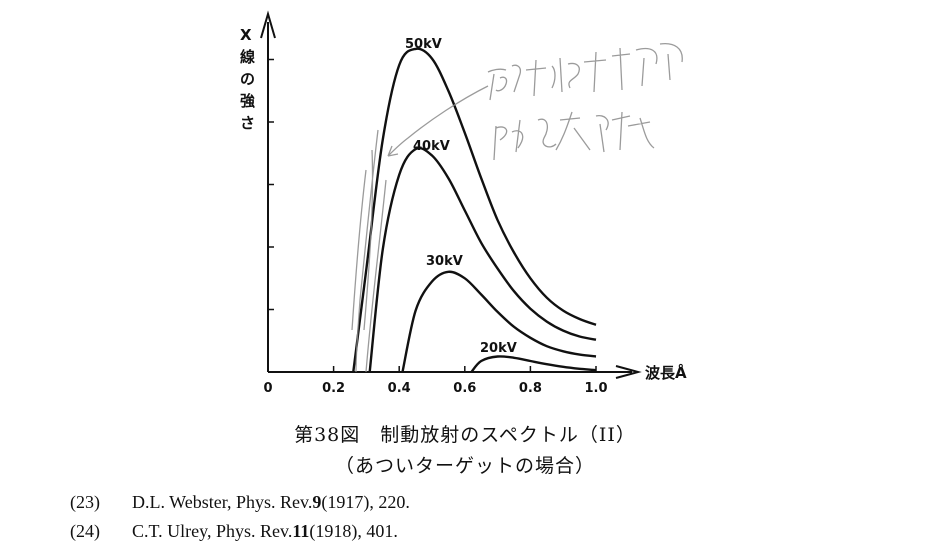 The height and width of the screenshot is (557, 950). I want to click on x-tick-label: 0.8, so click(530, 388).